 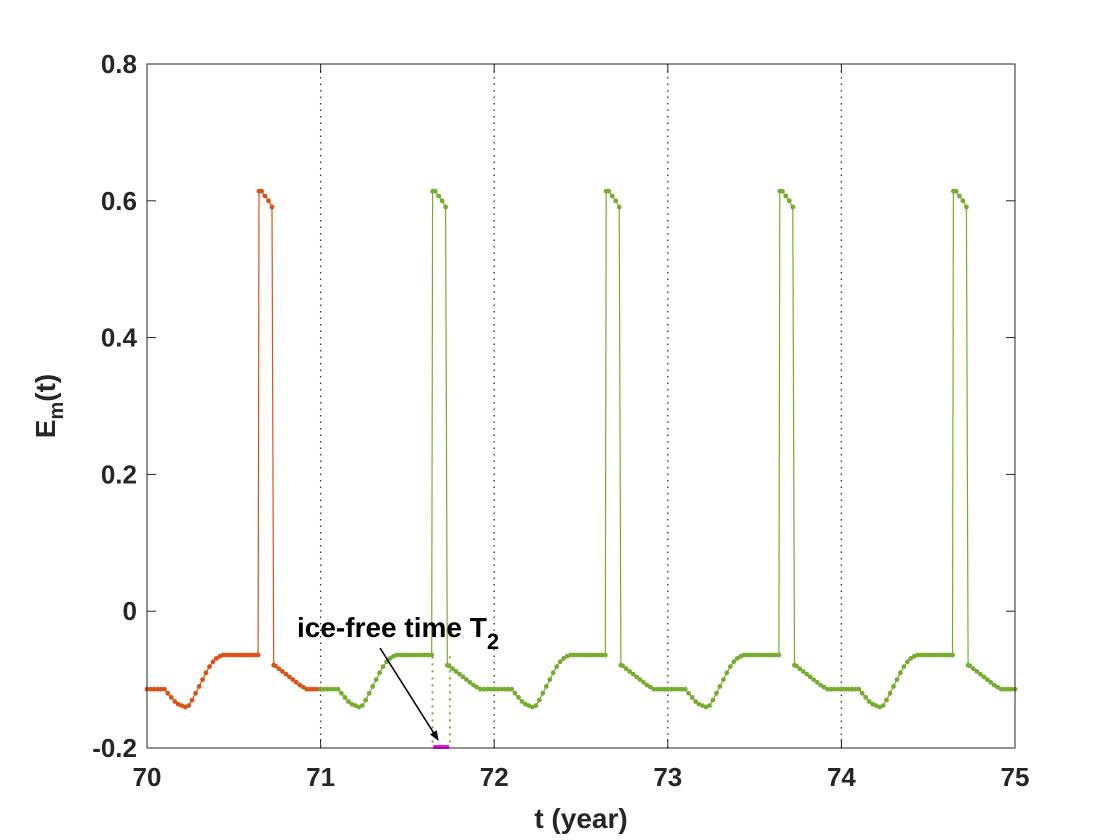 What do you see at coordinates (119, 64) in the screenshot?
I see `y-tick-label: 0.8` at bounding box center [119, 64].